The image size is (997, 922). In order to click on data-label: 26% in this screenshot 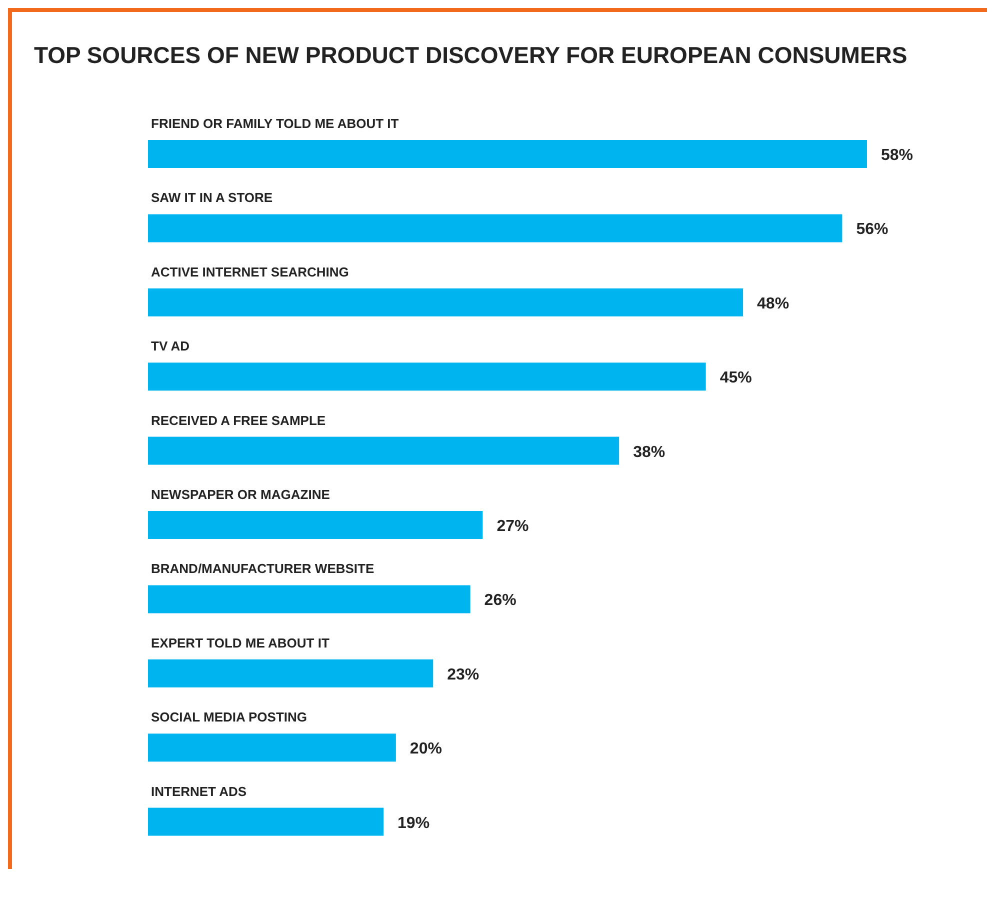, I will do `click(500, 601)`.